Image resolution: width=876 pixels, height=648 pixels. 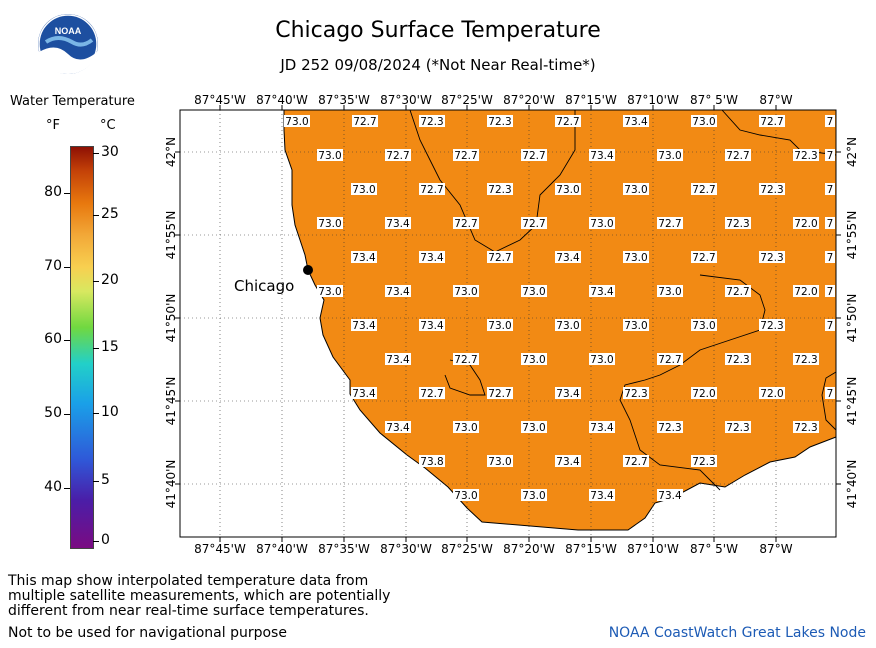 I want to click on longitude-label-bottom: 87°30'W, so click(x=406, y=549).